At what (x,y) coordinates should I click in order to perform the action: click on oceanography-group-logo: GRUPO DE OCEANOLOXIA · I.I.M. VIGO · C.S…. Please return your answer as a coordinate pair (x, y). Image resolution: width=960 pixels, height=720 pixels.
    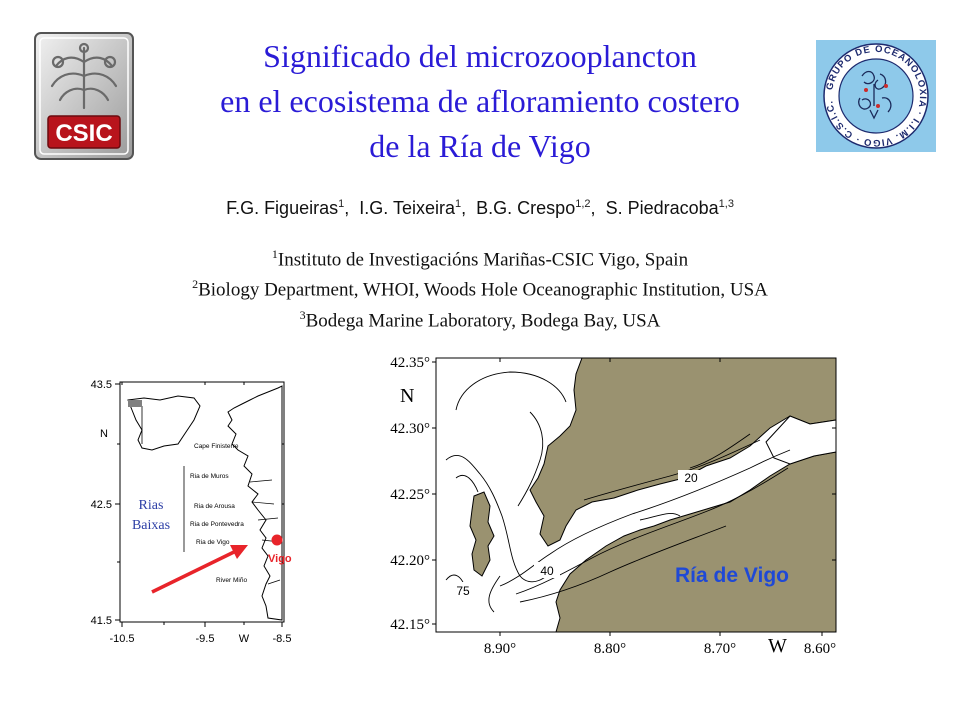
    Looking at the image, I should click on (876, 96).